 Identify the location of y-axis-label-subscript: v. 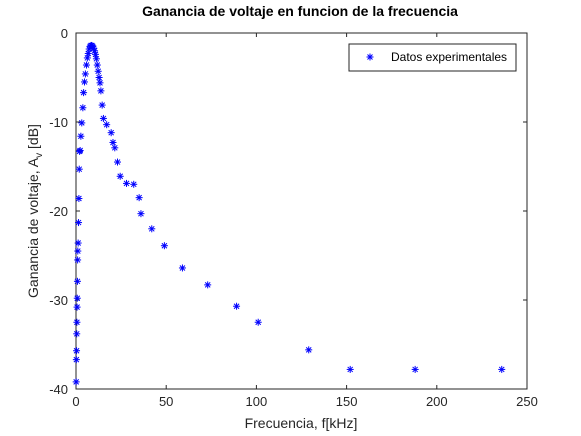
(39, 155).